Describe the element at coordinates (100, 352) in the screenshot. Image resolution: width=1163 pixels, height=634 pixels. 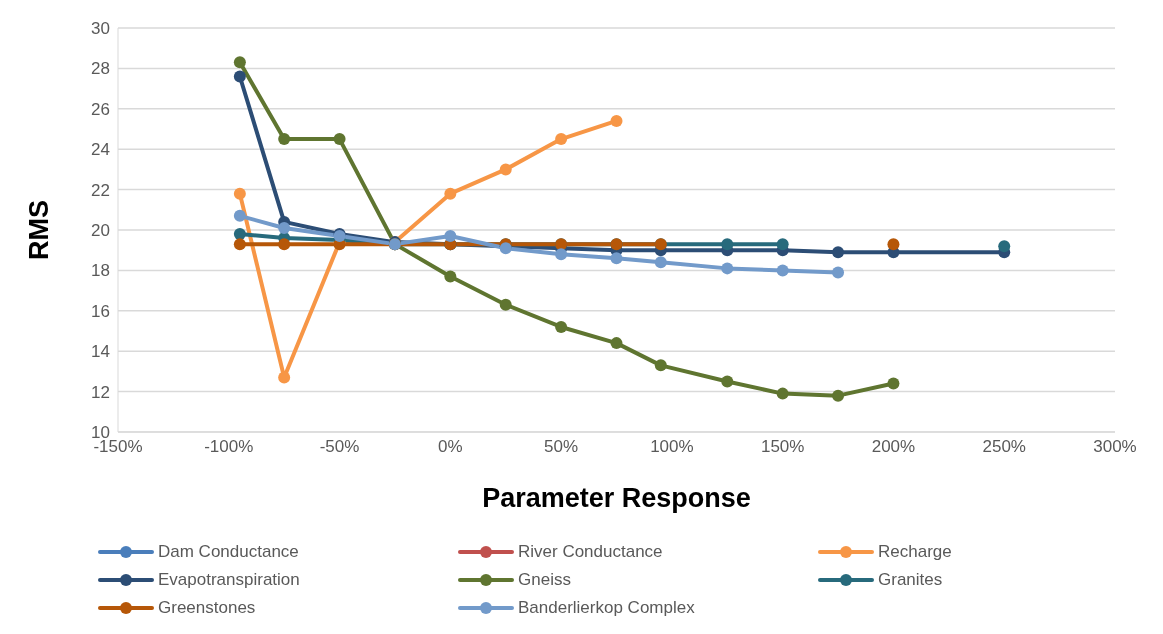
I see `y-tick-label: 14` at that location.